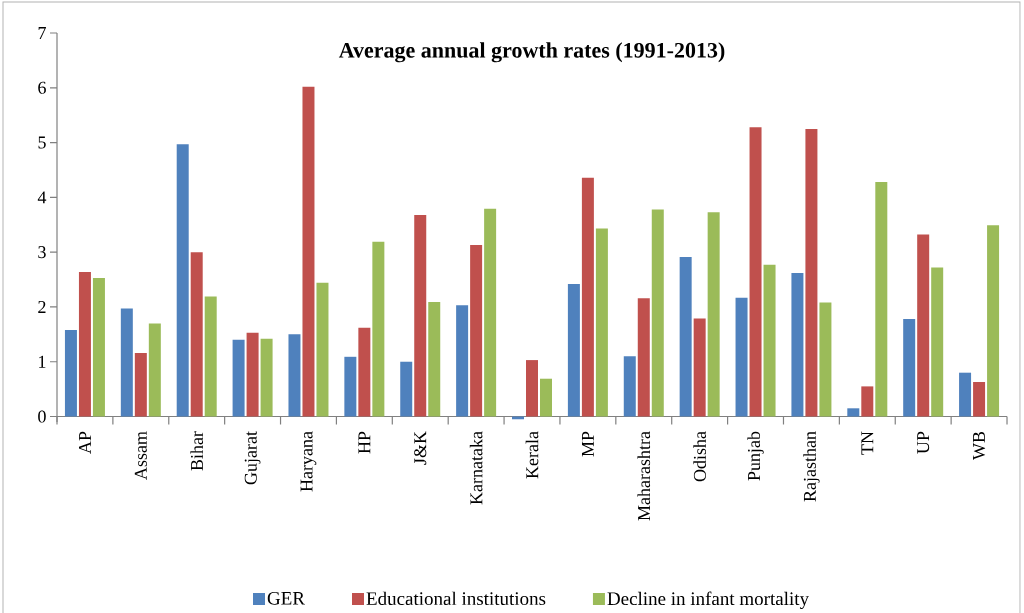  I want to click on x-tick-label: TN, so click(867, 443).